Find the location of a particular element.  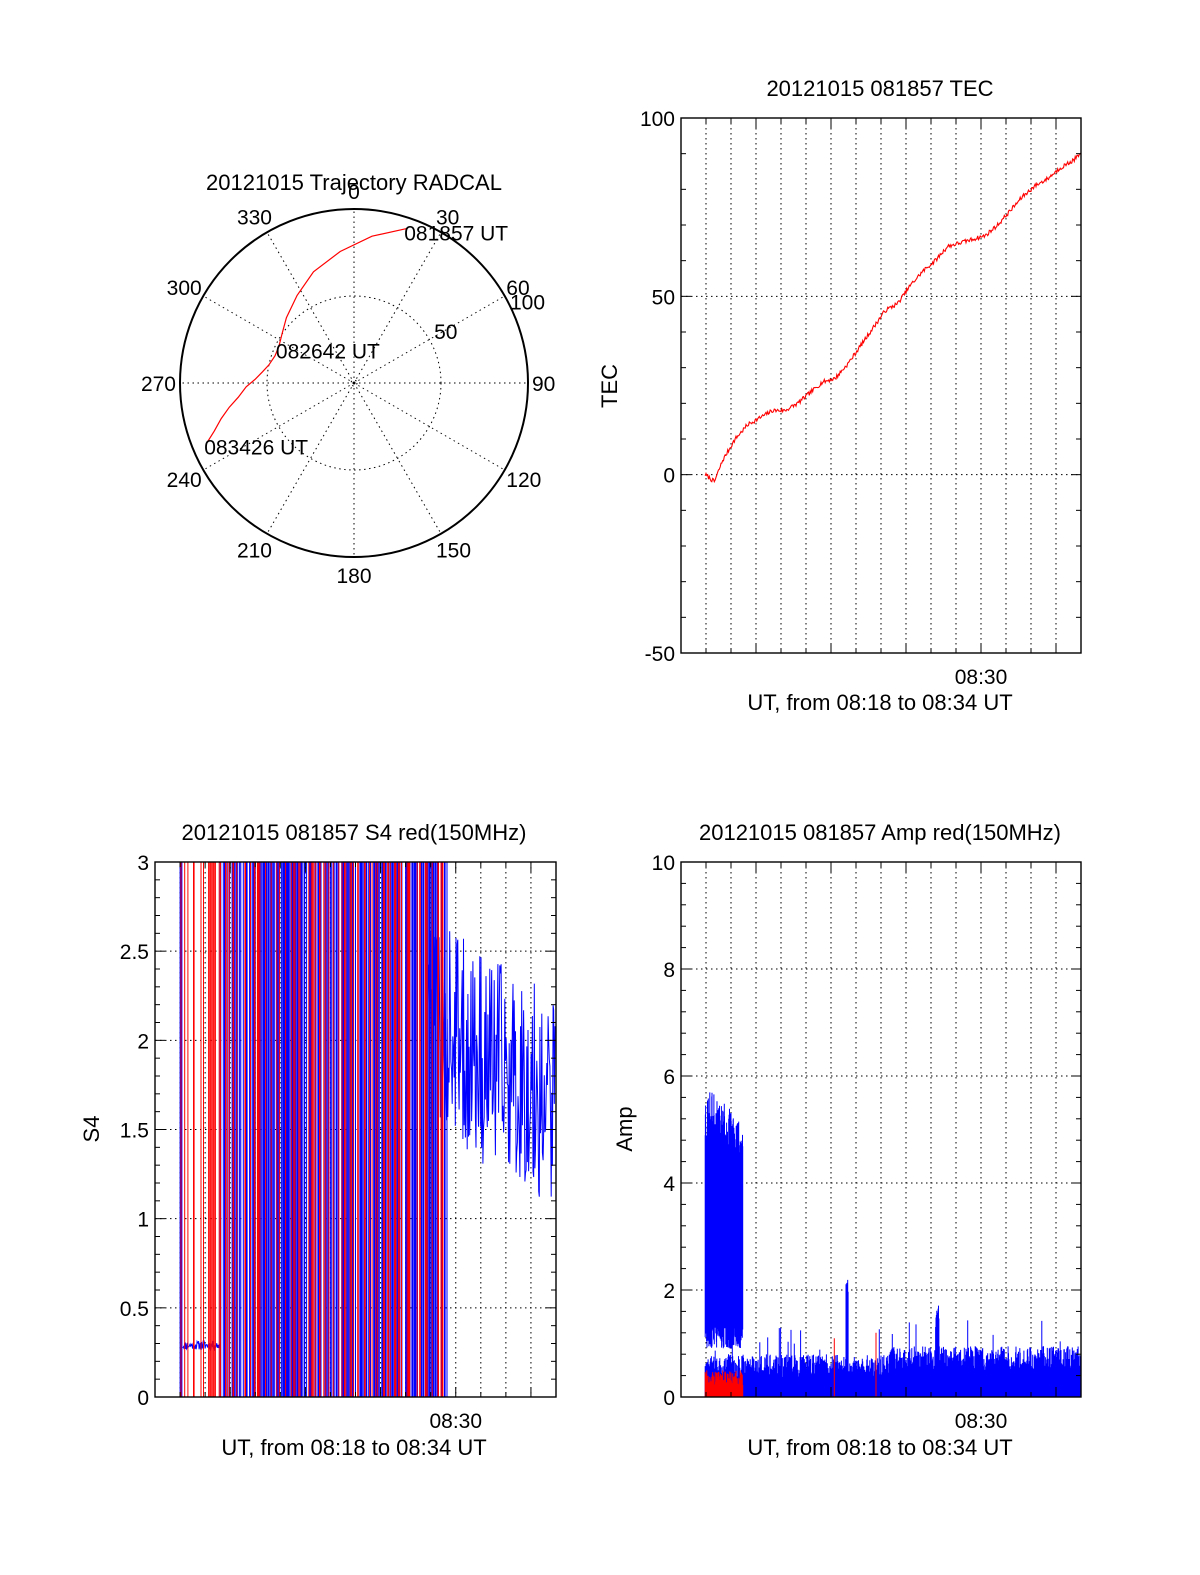

y-tick-label: 3 is located at coordinates (143, 863).